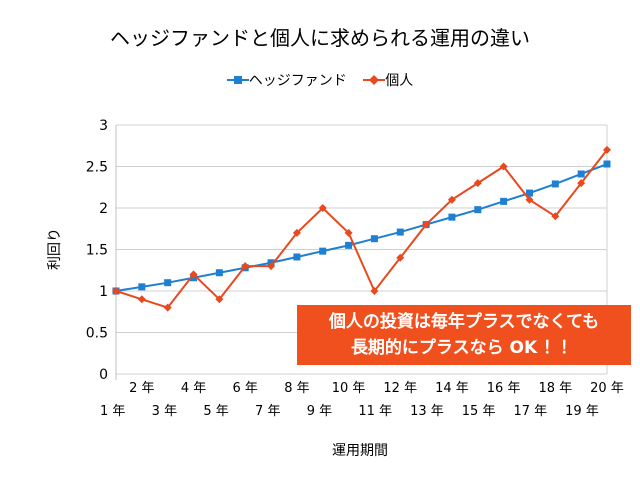 The height and width of the screenshot is (480, 640). Describe the element at coordinates (97, 168) in the screenshot. I see `y-tick-label: 2.5` at that location.